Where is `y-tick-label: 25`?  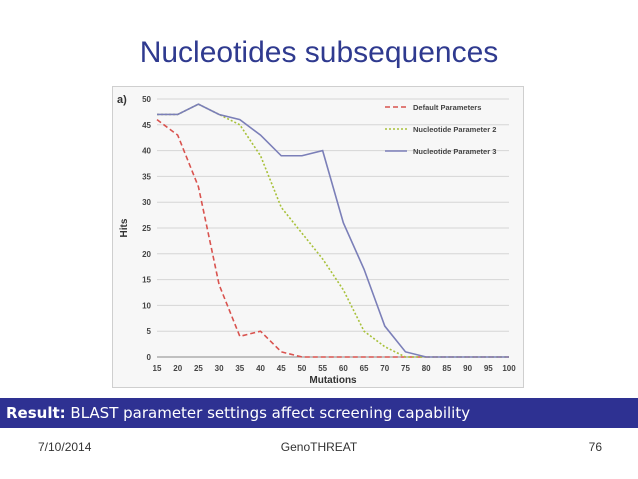
y-tick-label: 25 is located at coordinates (146, 228).